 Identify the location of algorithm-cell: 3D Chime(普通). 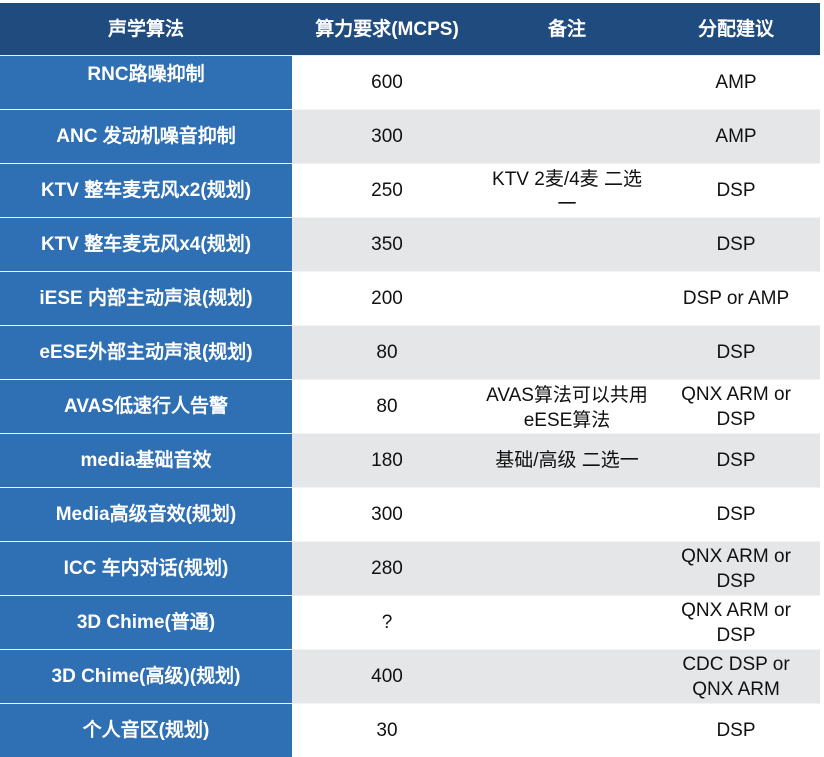
(146, 622).